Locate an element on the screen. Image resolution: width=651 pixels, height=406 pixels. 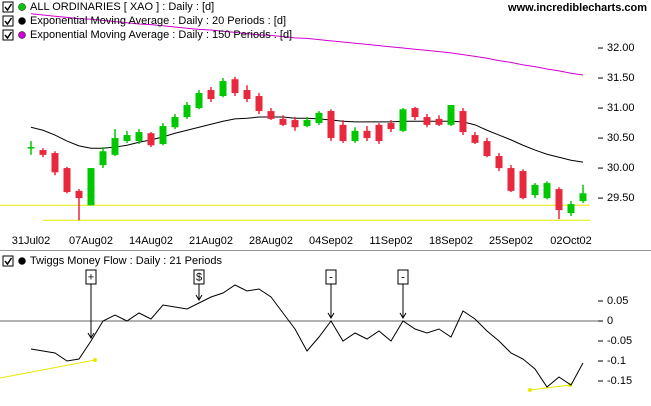
y-tick-label: 30.50 is located at coordinates (621, 138).